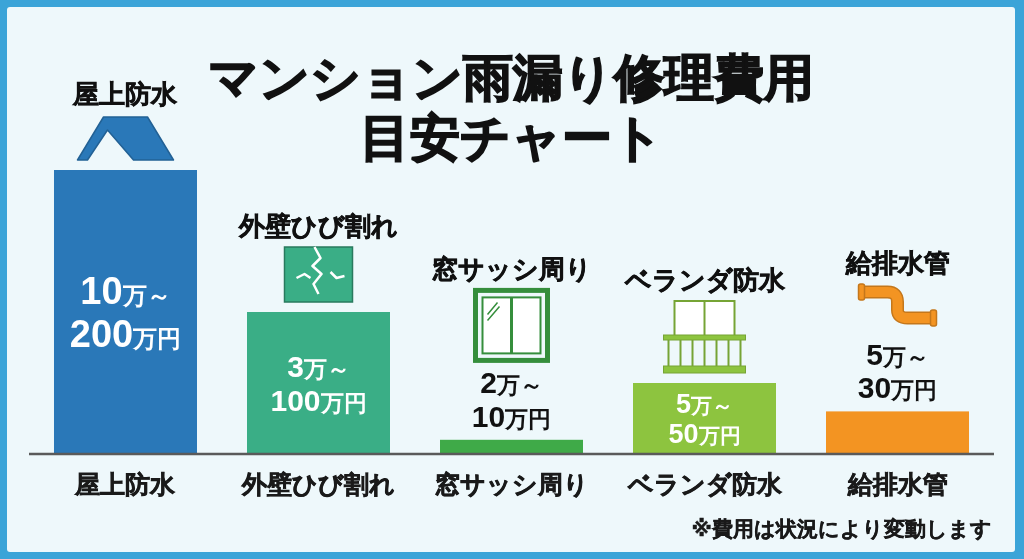 This screenshot has width=1024, height=559. Describe the element at coordinates (897, 371) in the screenshot. I see `data-label: 5万～ 30万円` at that location.